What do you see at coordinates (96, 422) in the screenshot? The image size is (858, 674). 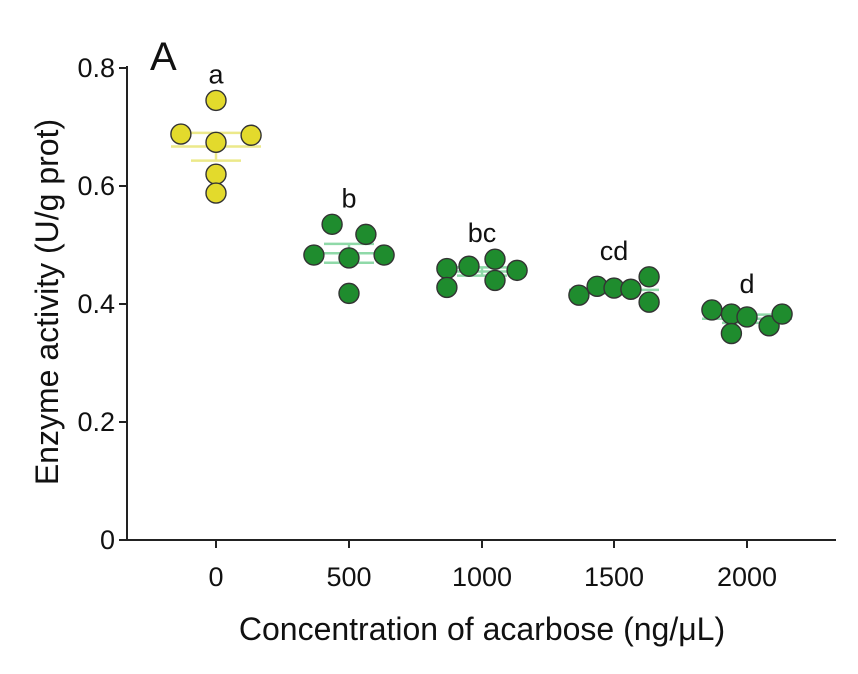 I see `y-tick-label: 0.2` at bounding box center [96, 422].